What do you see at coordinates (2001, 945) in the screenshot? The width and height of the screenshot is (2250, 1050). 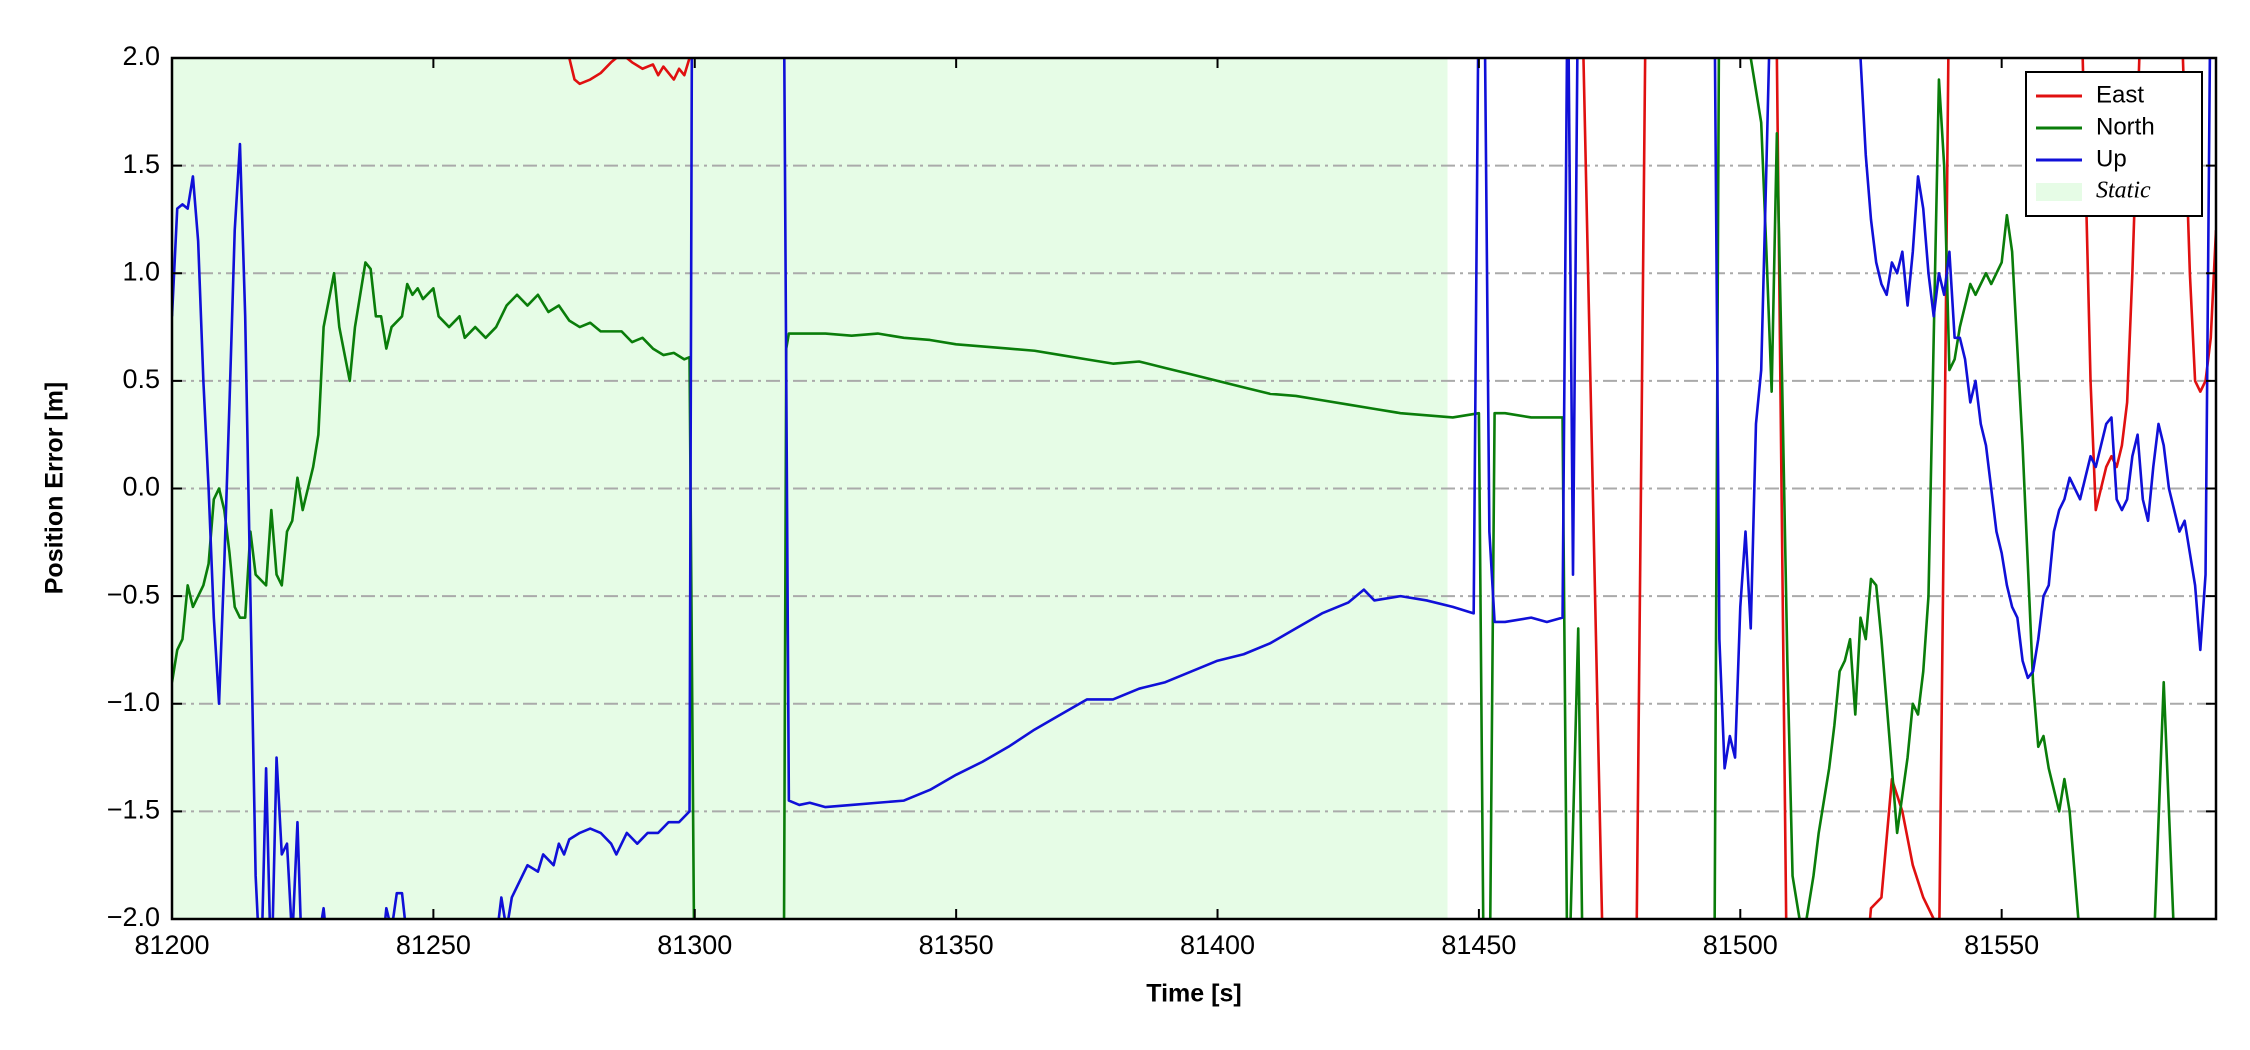 I see `x-tick-label: 81550` at bounding box center [2001, 945].